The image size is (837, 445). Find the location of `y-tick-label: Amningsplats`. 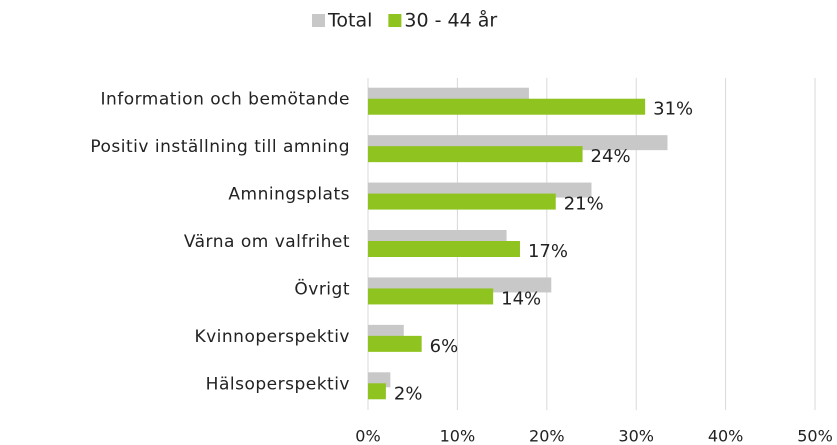

y-tick-label: Amningsplats is located at coordinates (289, 195).